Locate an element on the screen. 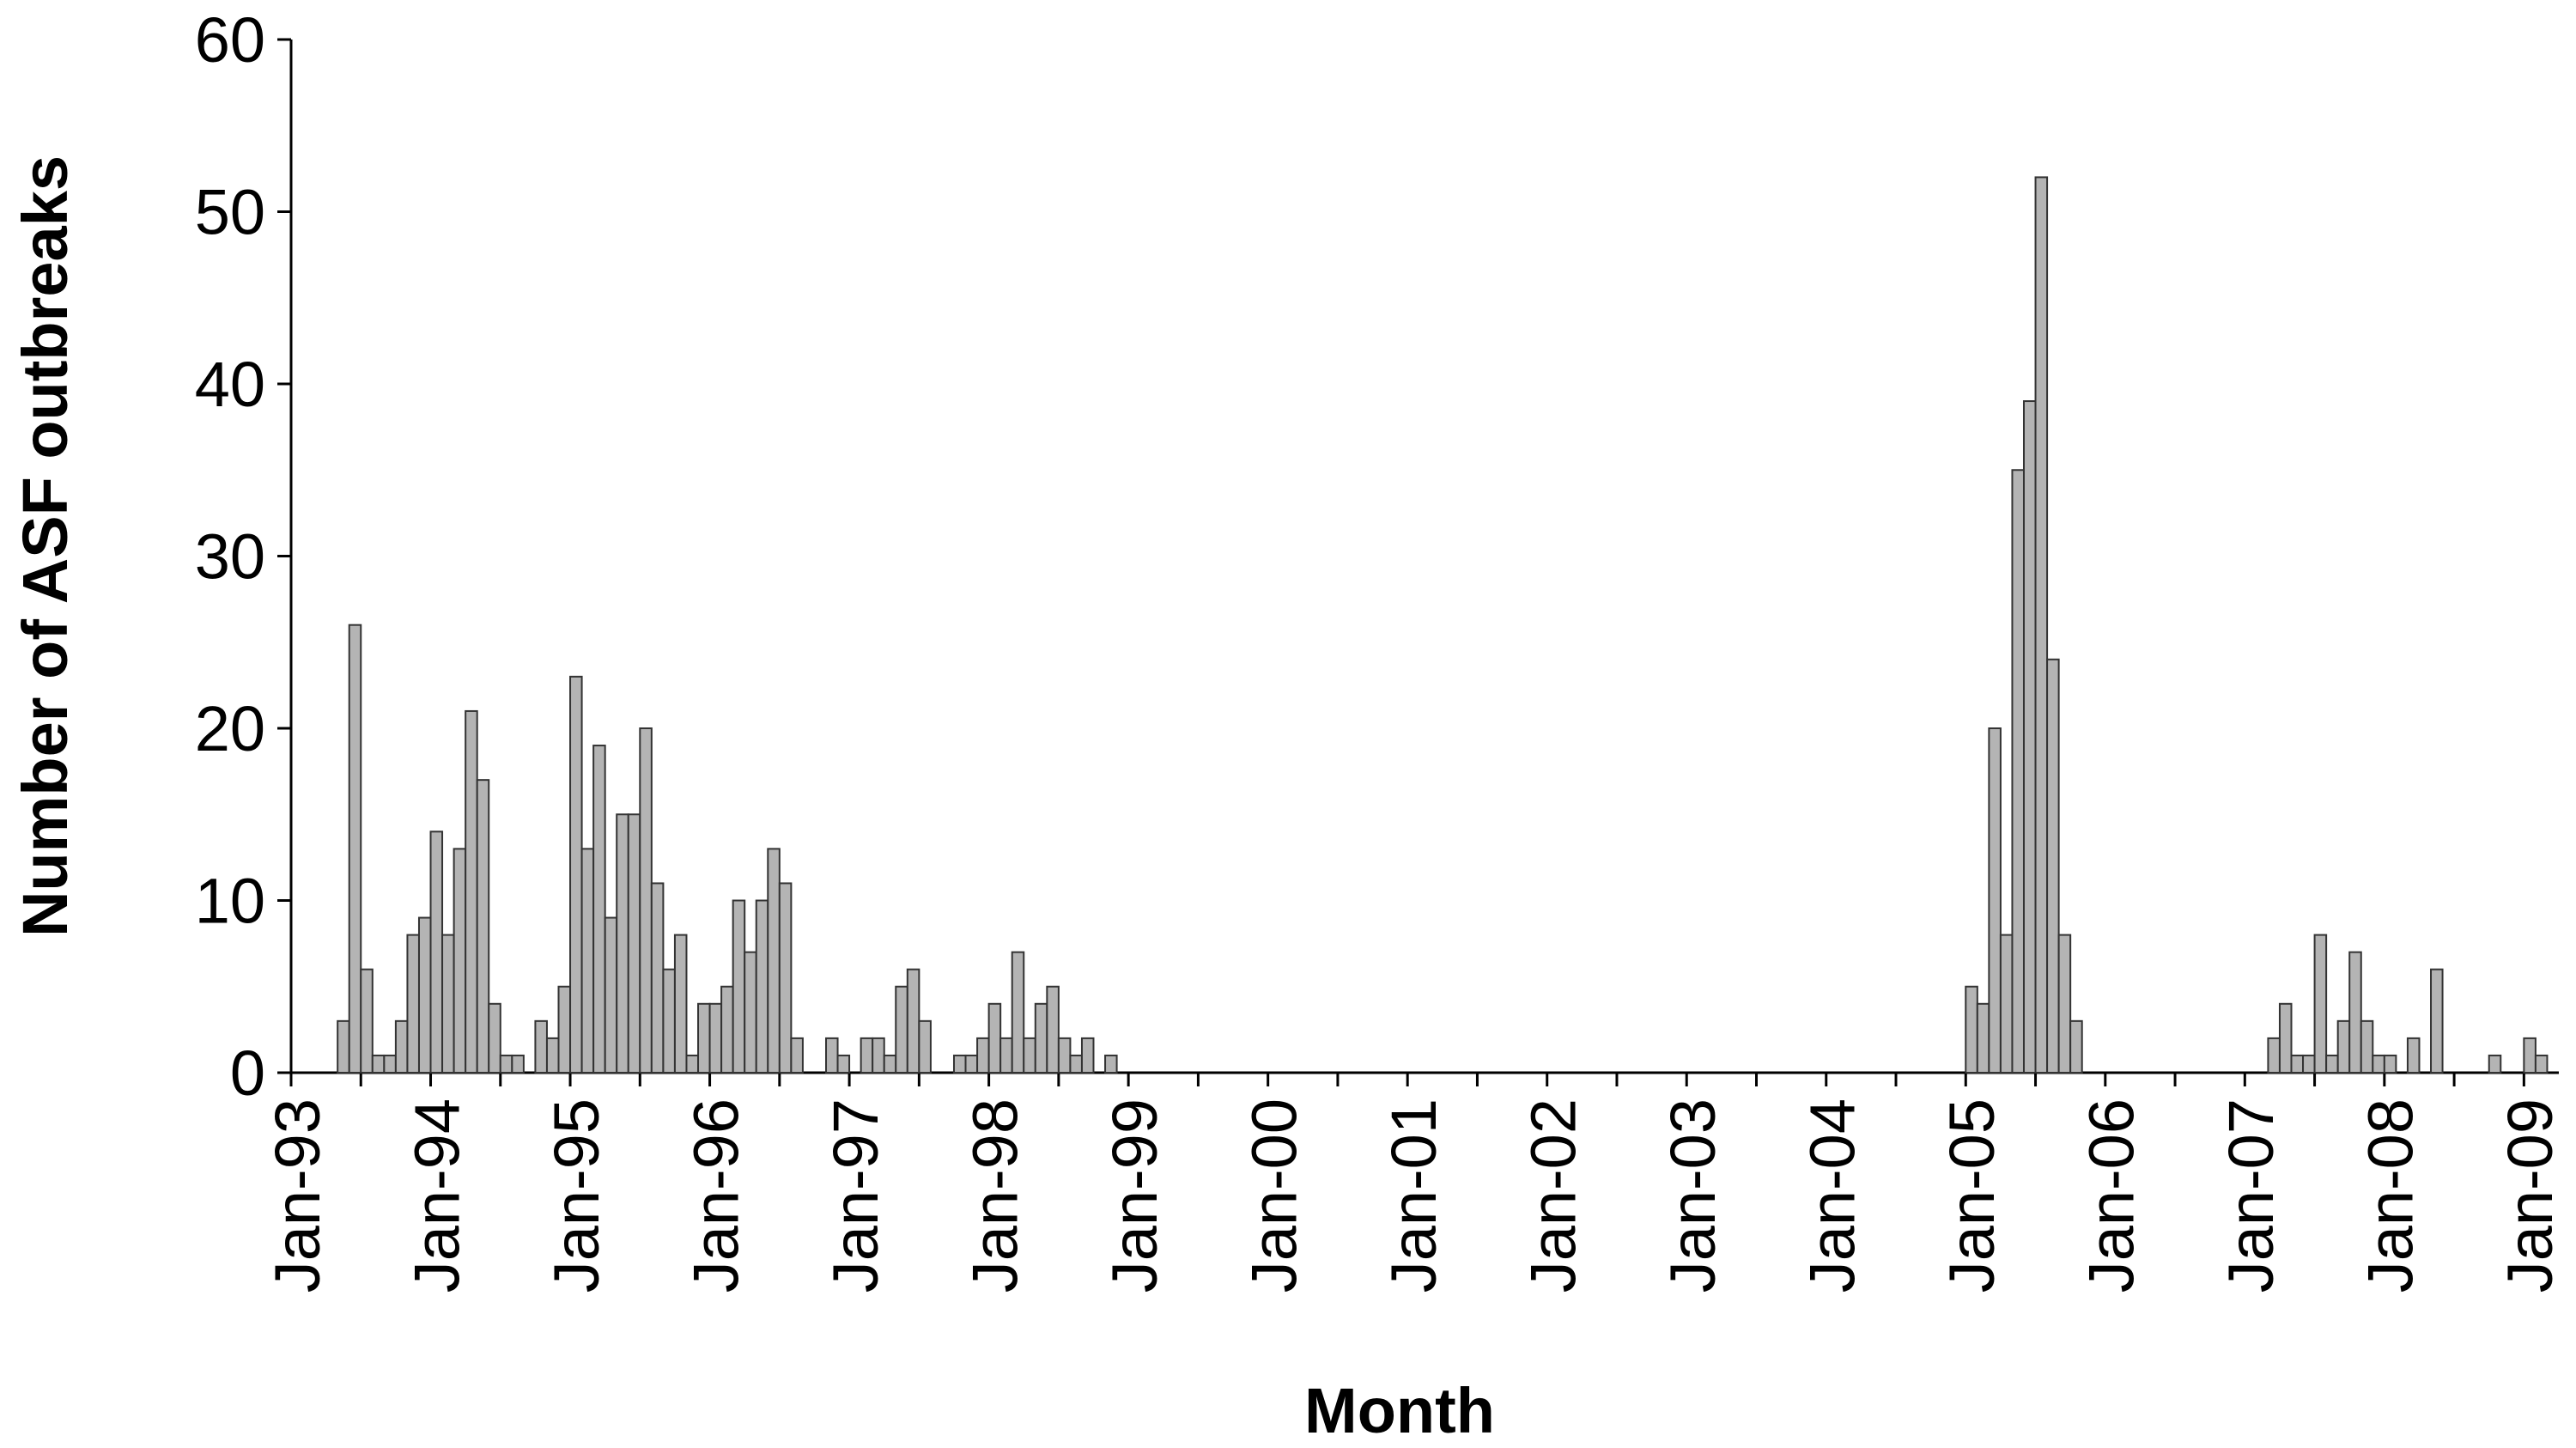  x-tick-label: Jan-02 is located at coordinates (1553, 1195).